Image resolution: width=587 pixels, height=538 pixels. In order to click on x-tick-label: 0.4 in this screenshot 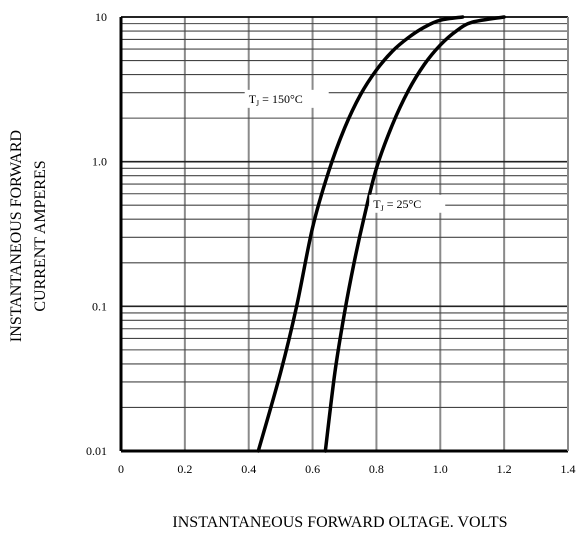, I will do `click(248, 469)`.